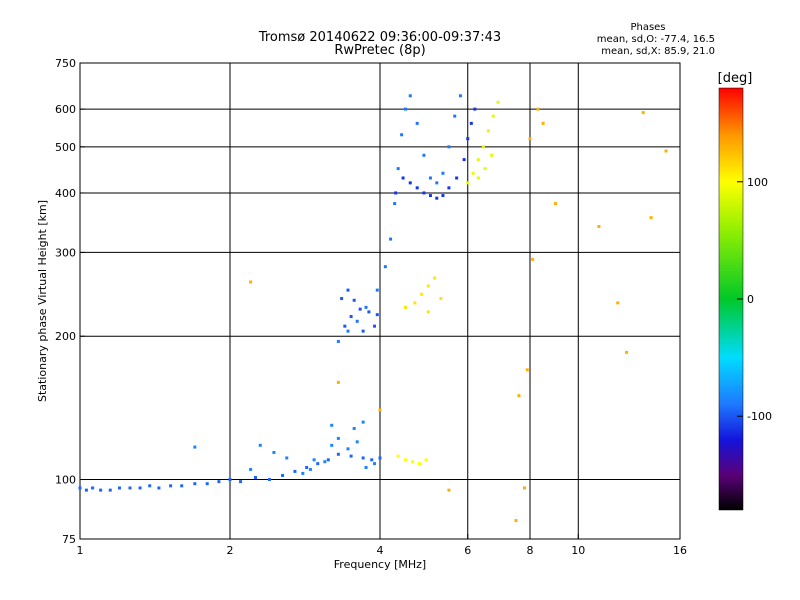 This screenshot has width=800, height=600. What do you see at coordinates (65, 63) in the screenshot?
I see `y-tick-label: 750` at bounding box center [65, 63].